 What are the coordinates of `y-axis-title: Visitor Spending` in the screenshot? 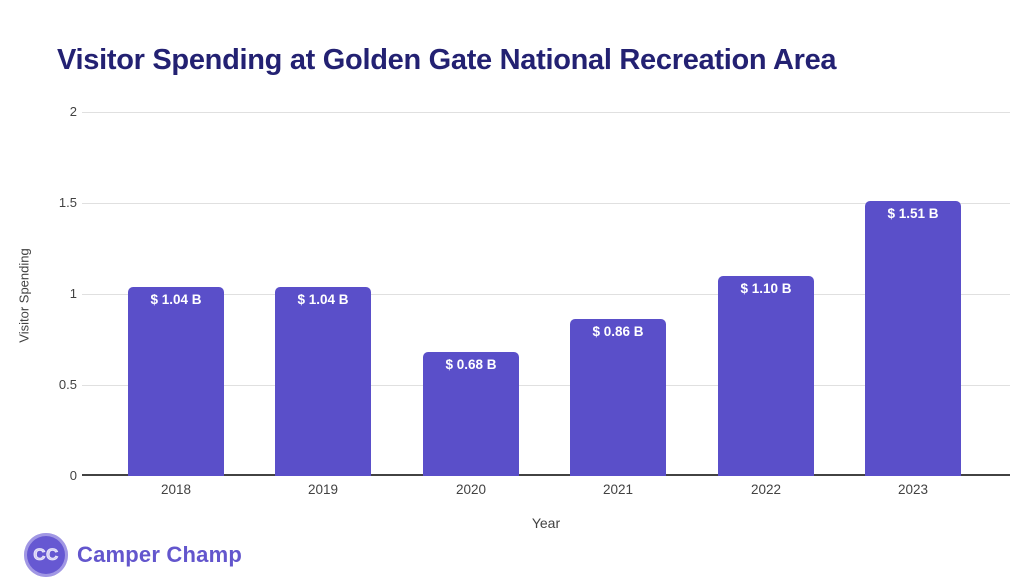 It's located at (24, 295).